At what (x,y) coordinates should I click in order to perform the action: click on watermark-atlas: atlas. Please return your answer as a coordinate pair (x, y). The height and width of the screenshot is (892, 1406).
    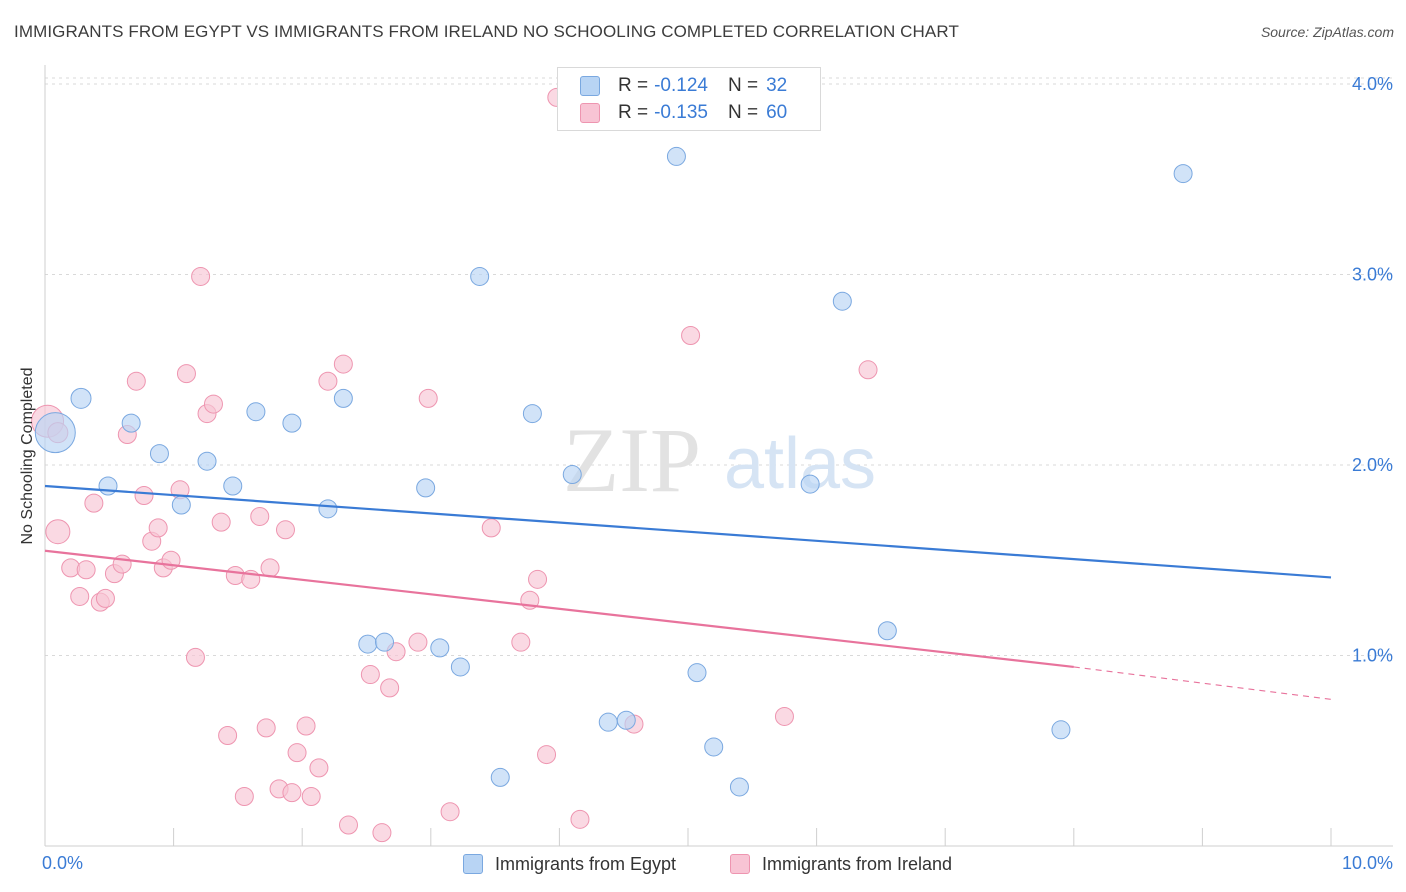
    Looking at the image, I should click on (800, 464).